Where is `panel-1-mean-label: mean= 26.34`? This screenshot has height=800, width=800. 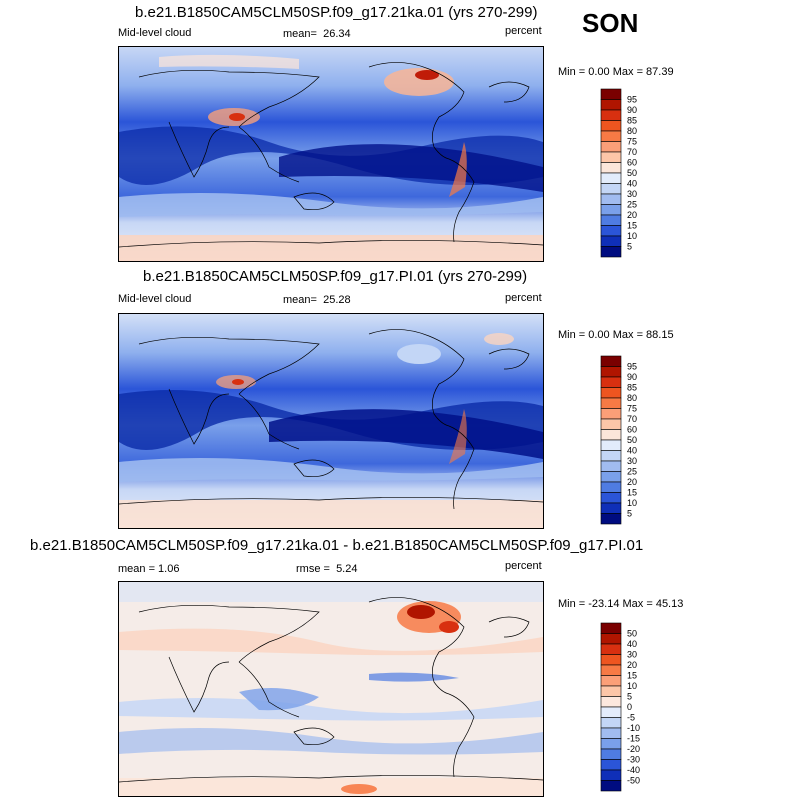
panel-1-mean-label: mean= 26.34 is located at coordinates (317, 34).